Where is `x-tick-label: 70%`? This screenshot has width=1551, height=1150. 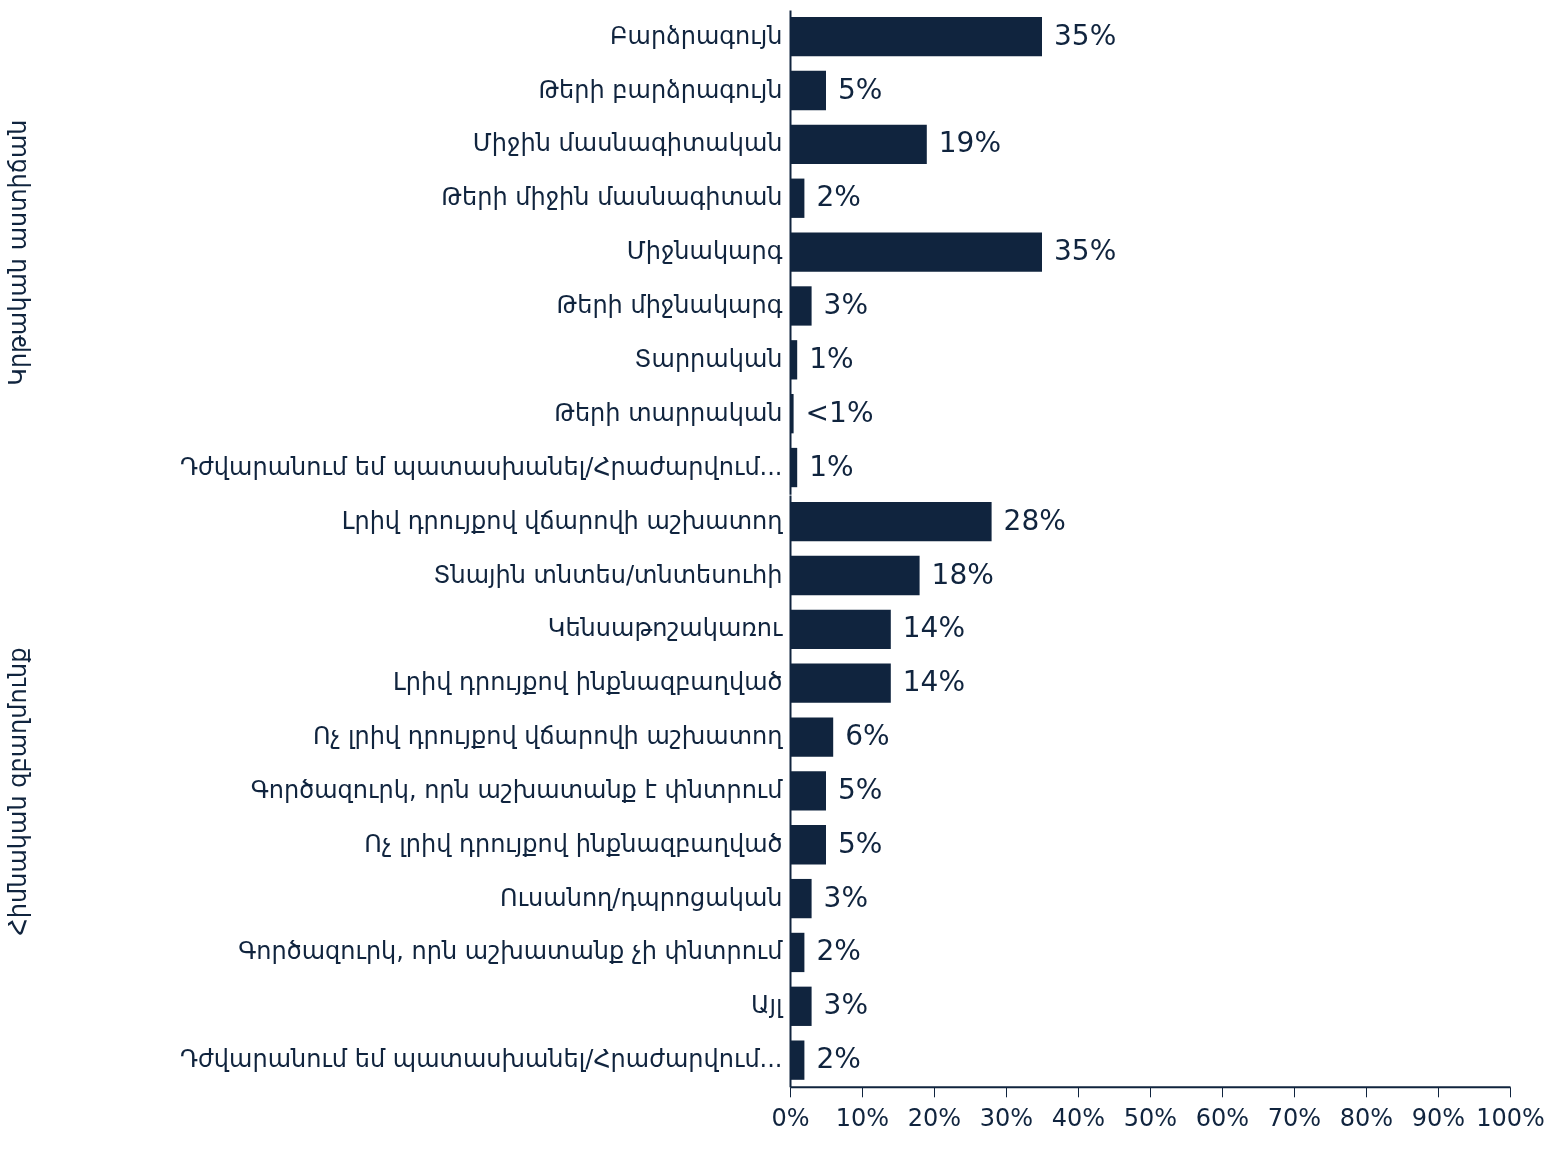 x-tick-label: 70% is located at coordinates (1294, 1118).